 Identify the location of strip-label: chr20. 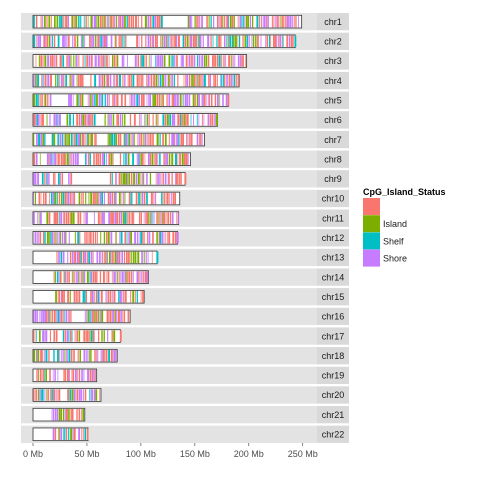
(333, 395).